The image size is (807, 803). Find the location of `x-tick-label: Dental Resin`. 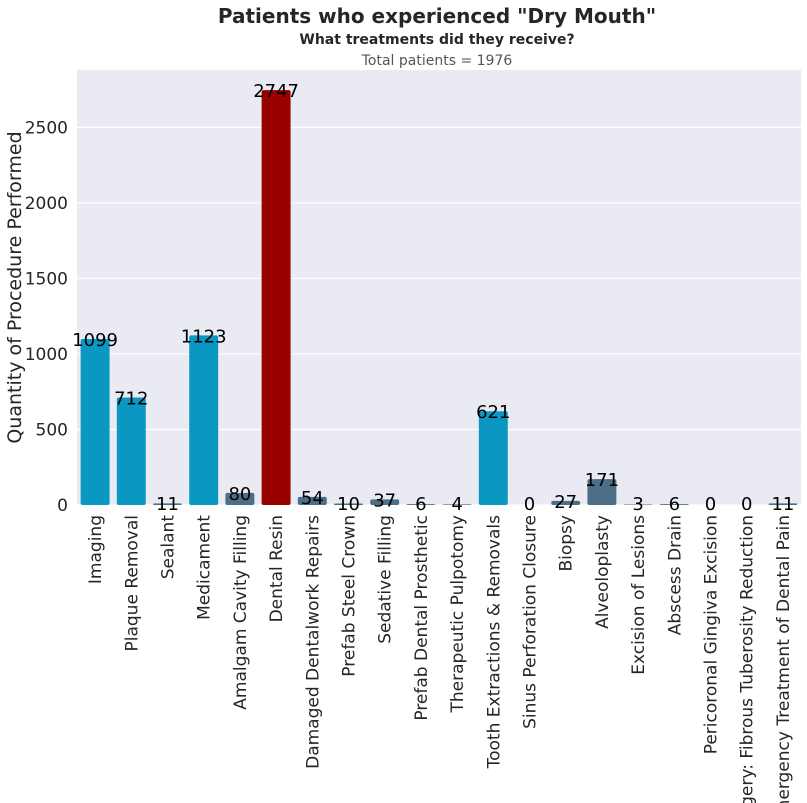

x-tick-label: Dental Resin is located at coordinates (277, 568).